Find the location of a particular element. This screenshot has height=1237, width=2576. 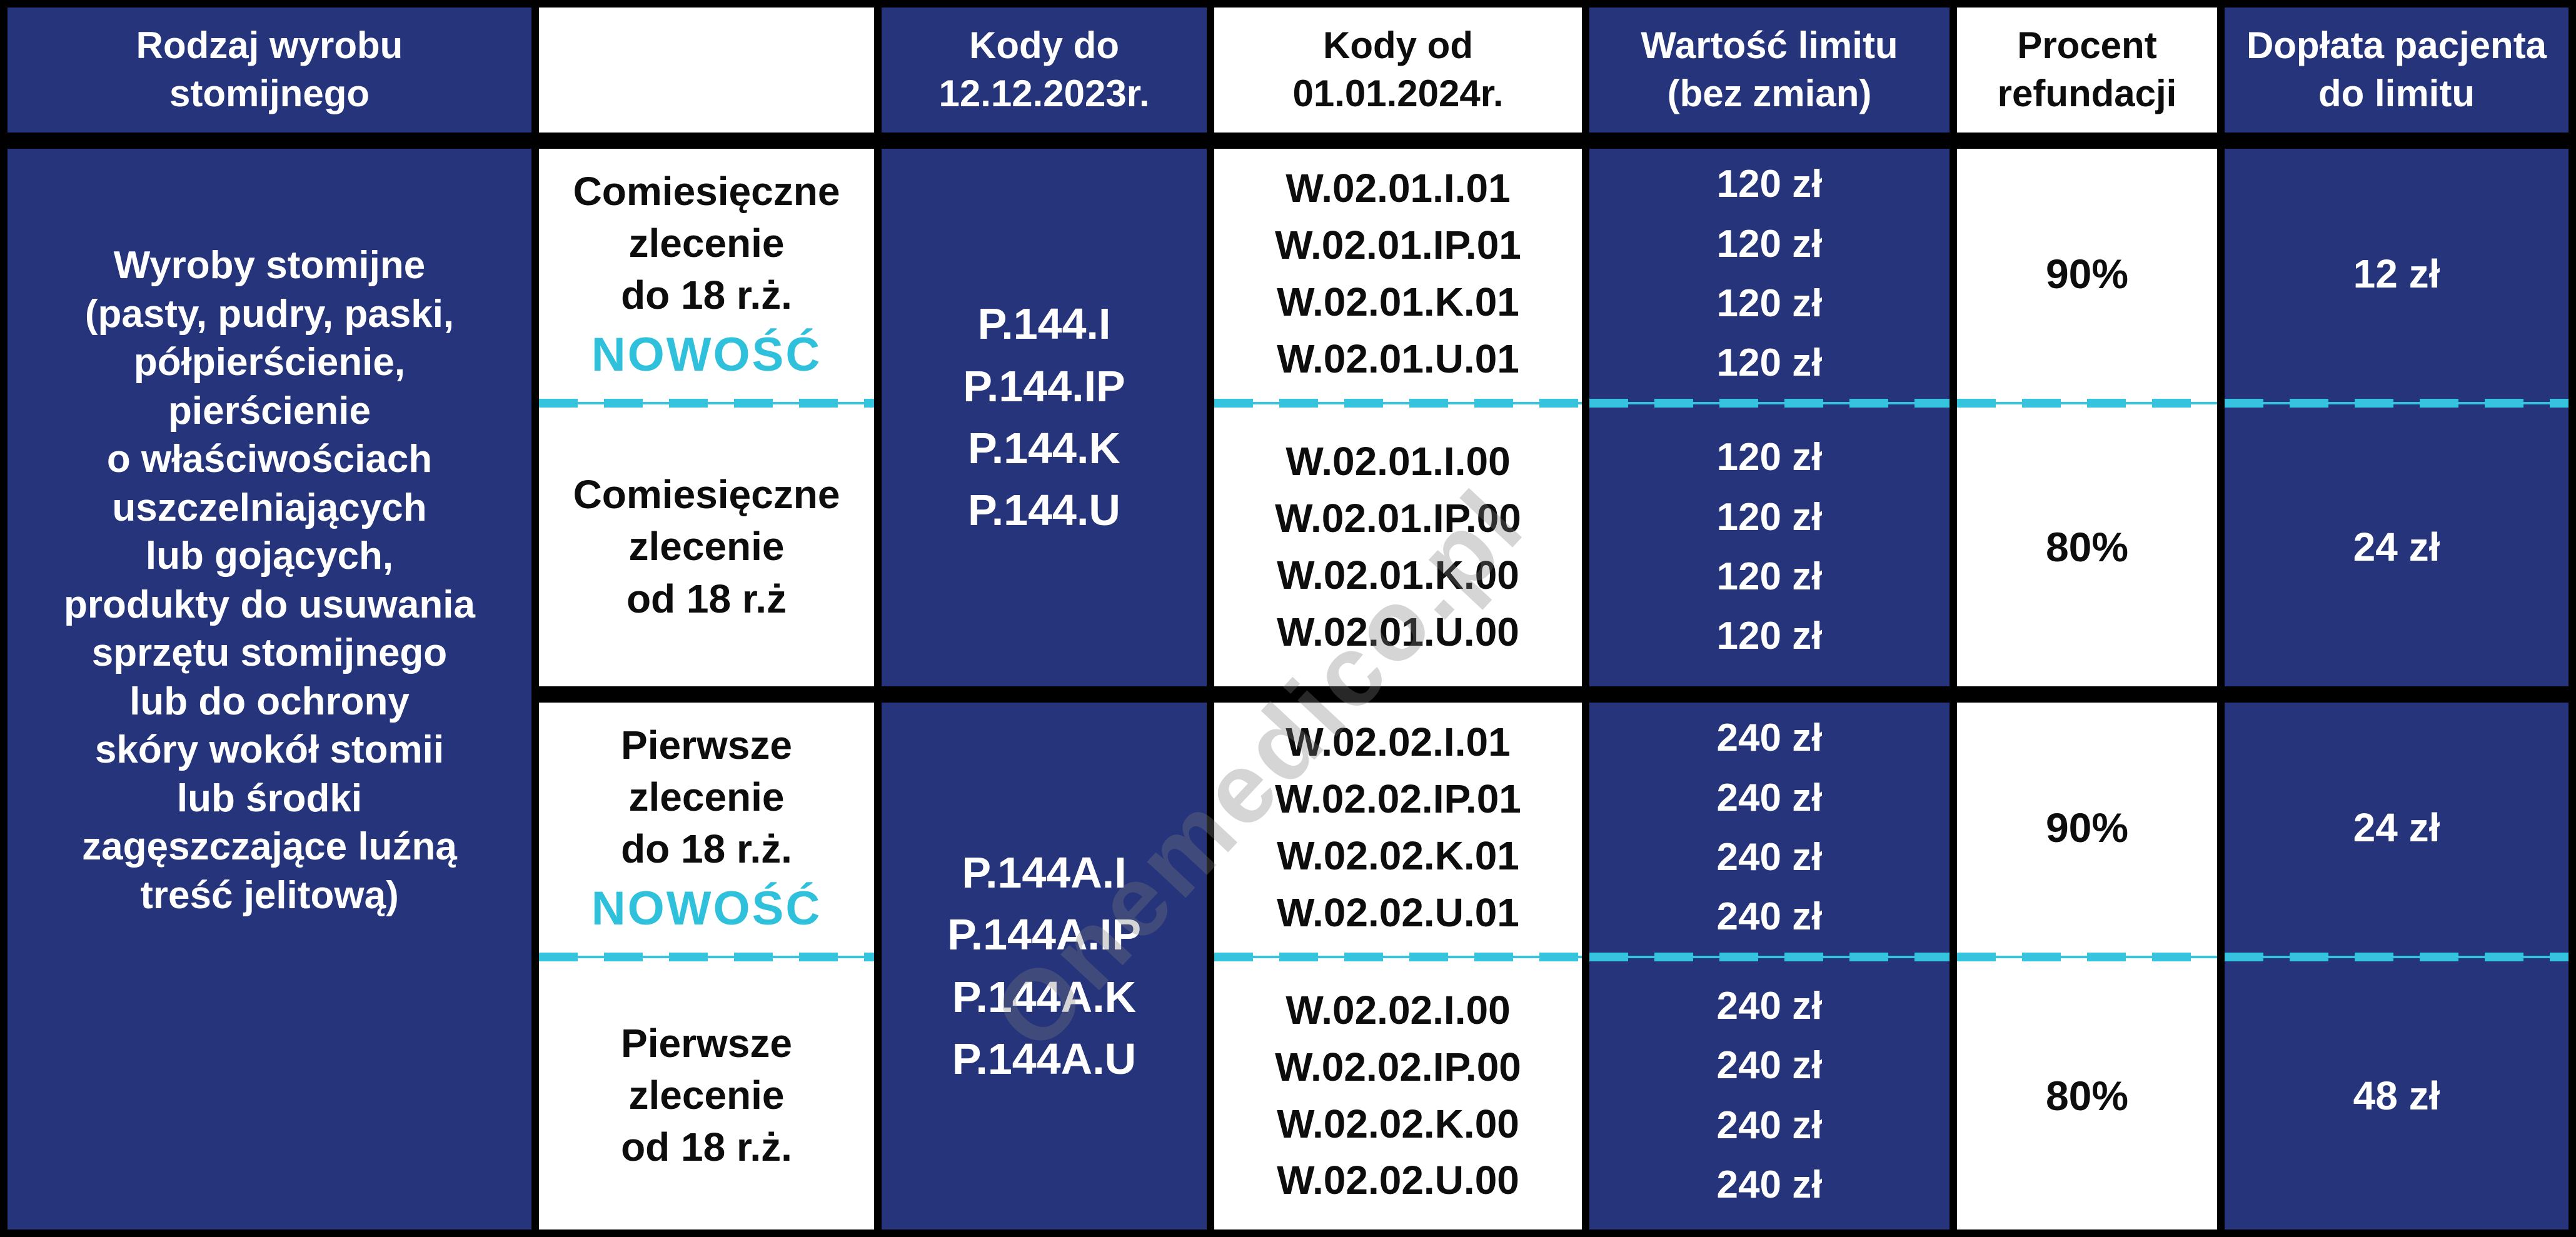

copay-first-section: 24 zł 48 zł is located at coordinates (2396, 966).